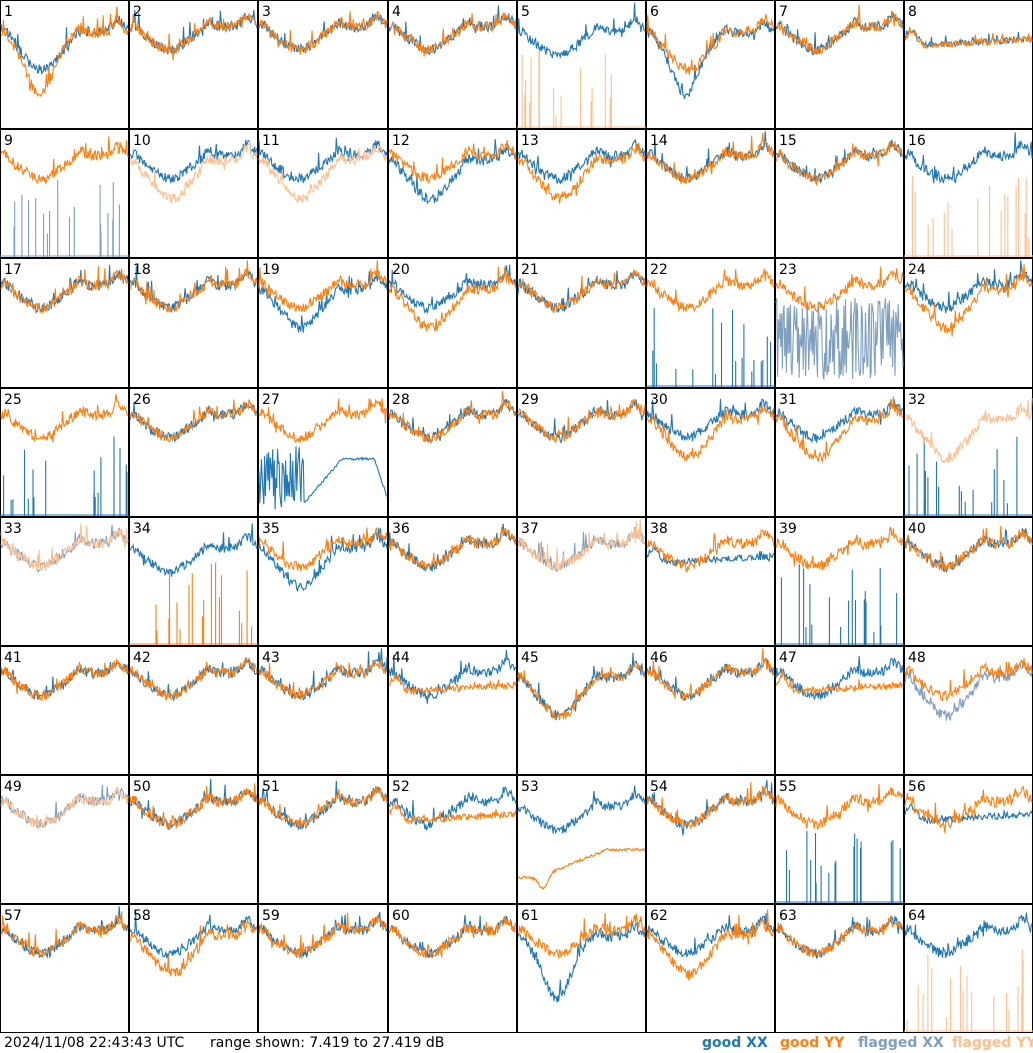 This screenshot has height=1053, width=1033. I want to click on panel-52: 52, so click(452, 839).